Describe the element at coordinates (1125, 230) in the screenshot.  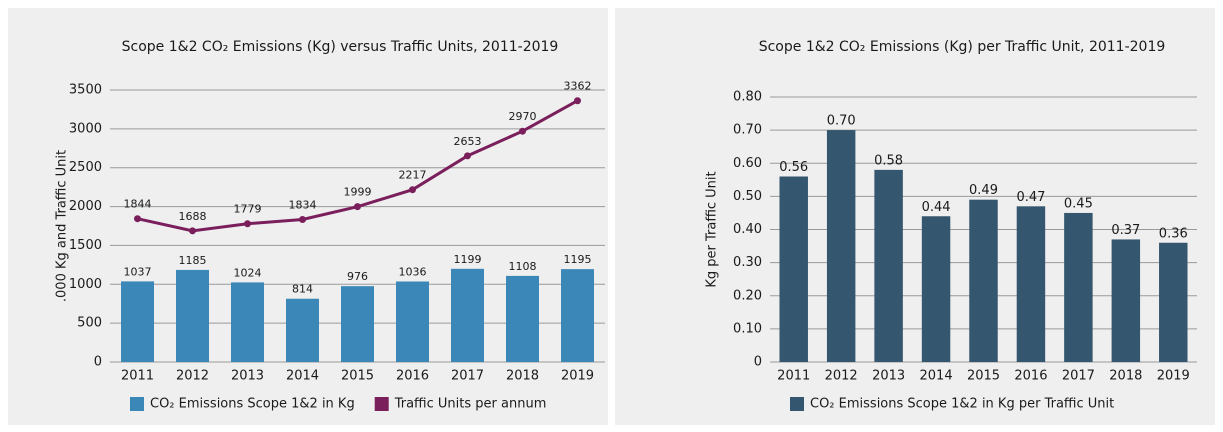
I see `data-label: 0.37` at that location.